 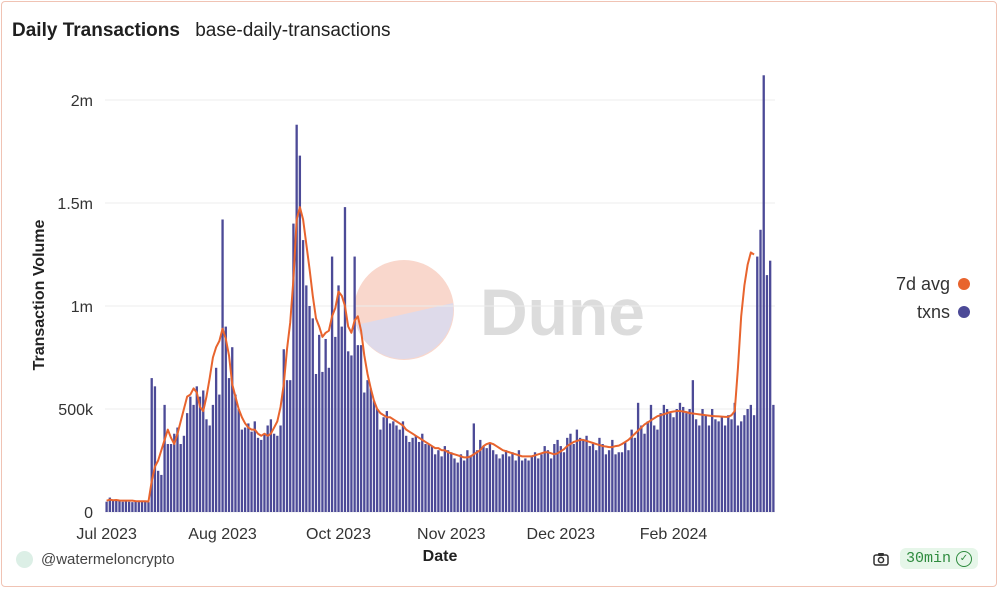 I want to click on refresh-badge: 30min ✓, so click(x=938, y=558).